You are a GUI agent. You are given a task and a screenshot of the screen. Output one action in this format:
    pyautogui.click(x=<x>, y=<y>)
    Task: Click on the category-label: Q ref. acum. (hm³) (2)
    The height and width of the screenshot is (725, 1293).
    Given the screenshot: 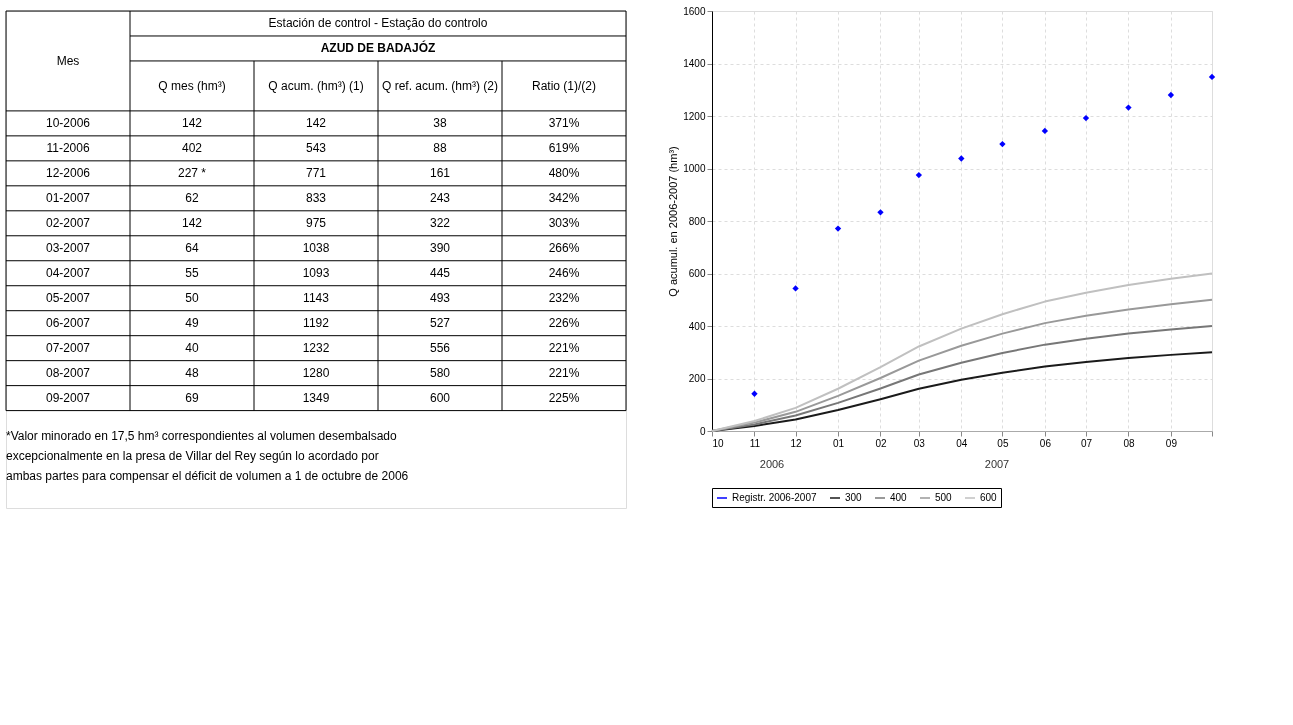 What is the action you would take?
    pyautogui.click(x=440, y=85)
    